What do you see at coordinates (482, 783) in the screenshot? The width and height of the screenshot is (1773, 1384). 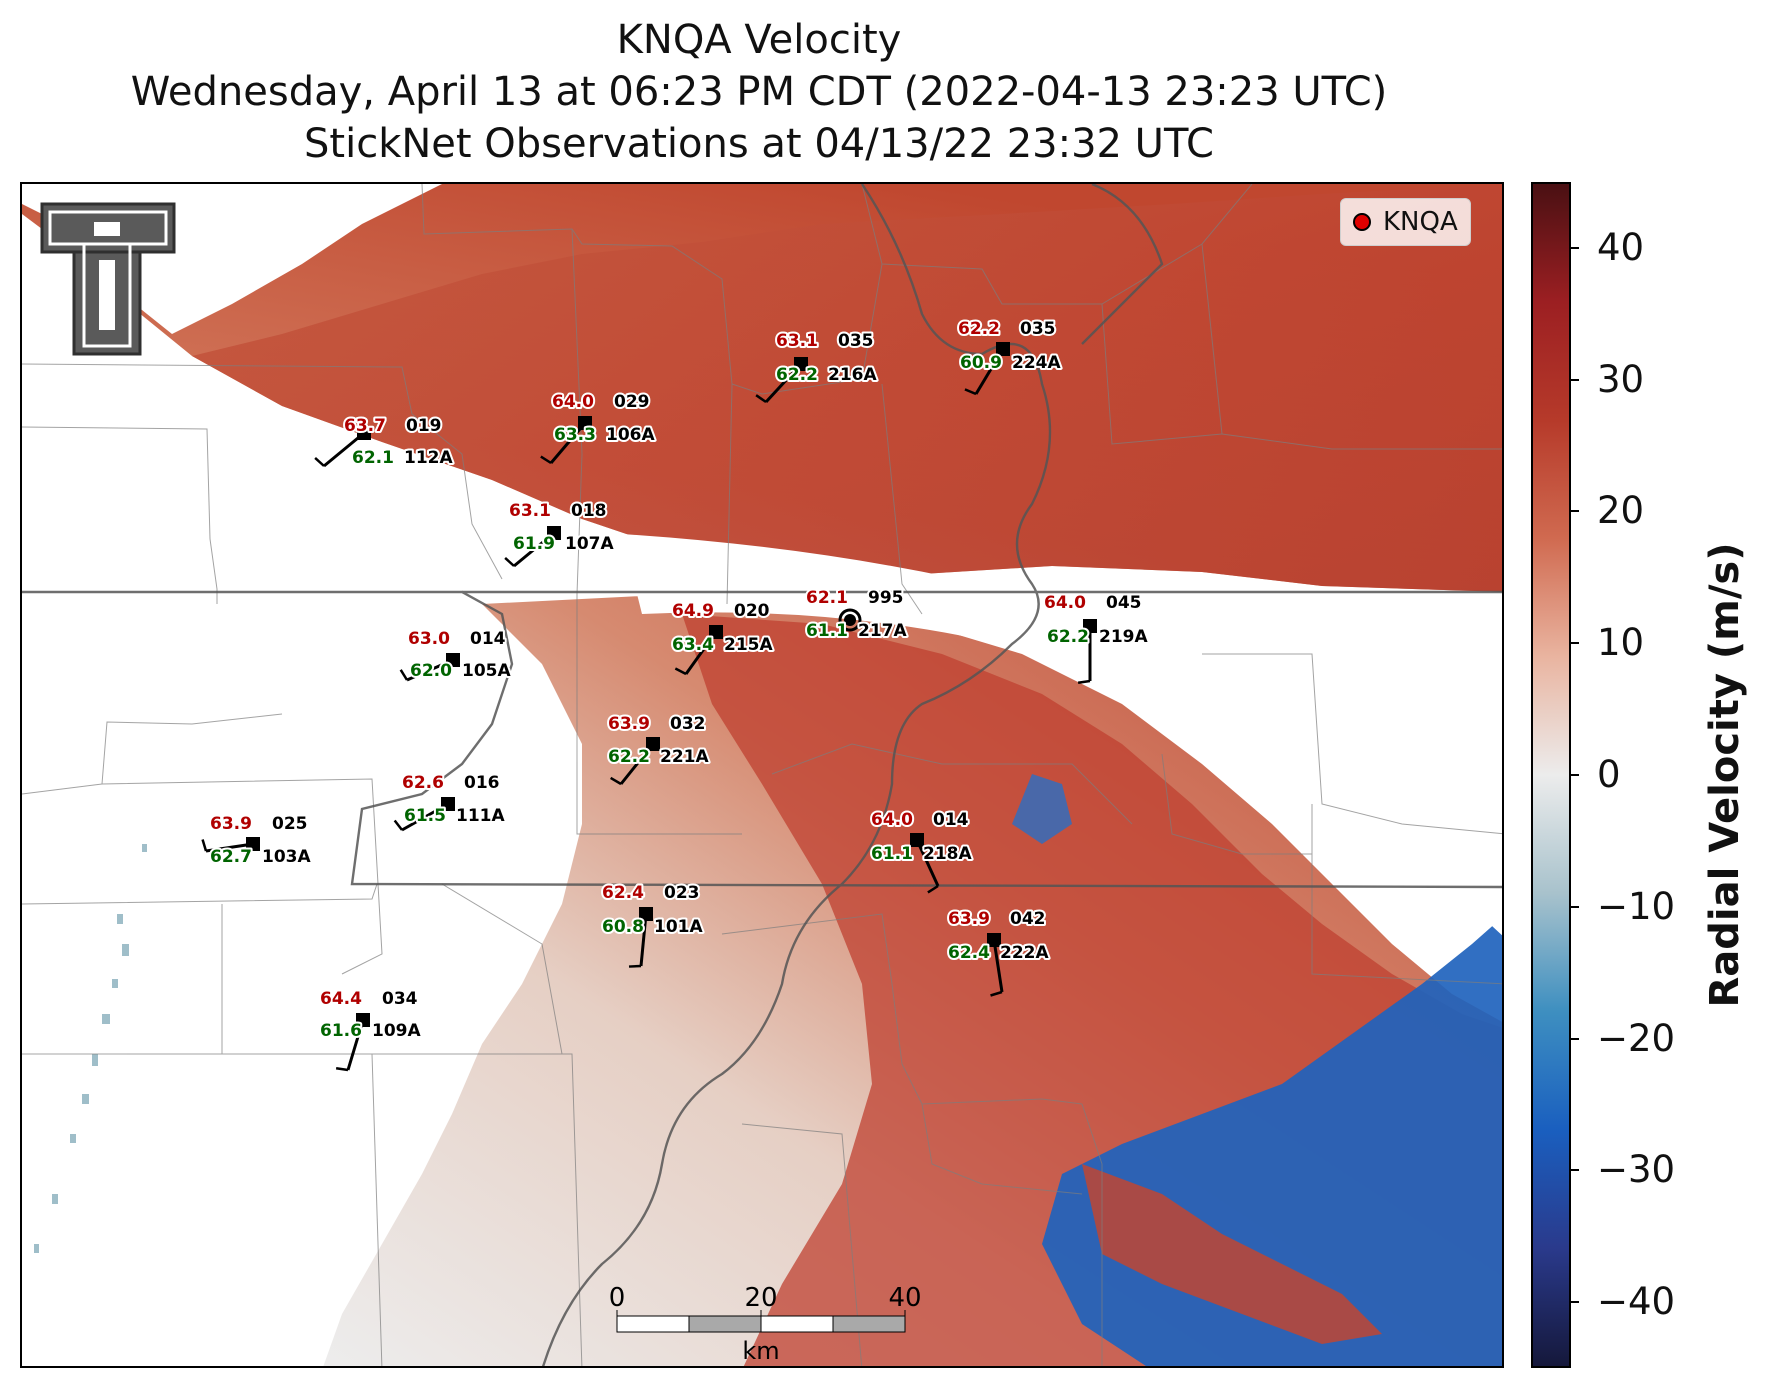 I see `station-sensor-number: 016` at bounding box center [482, 783].